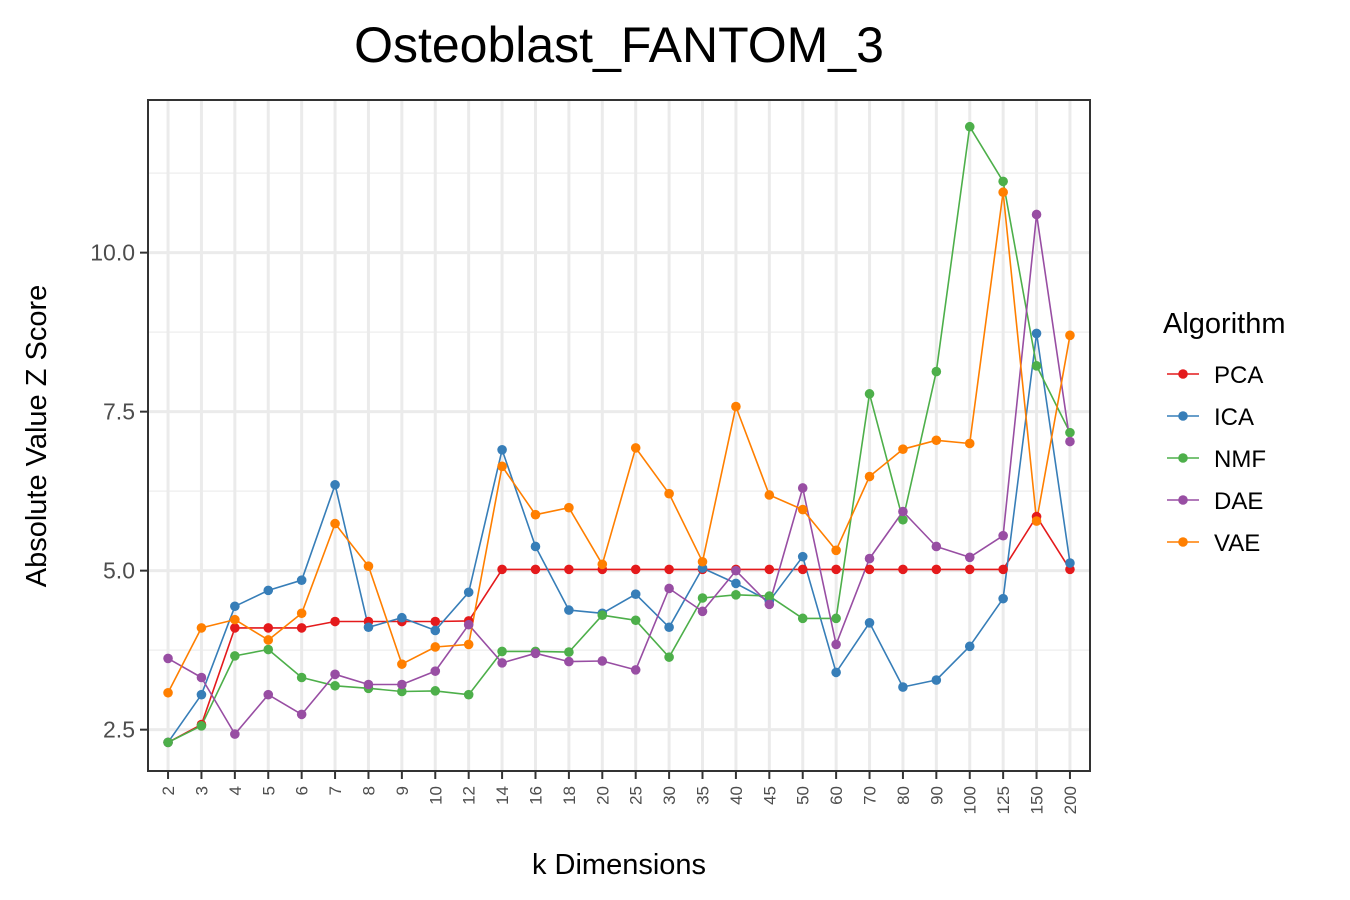  What do you see at coordinates (1234, 417) in the screenshot?
I see `legend-label: ICA` at bounding box center [1234, 417].